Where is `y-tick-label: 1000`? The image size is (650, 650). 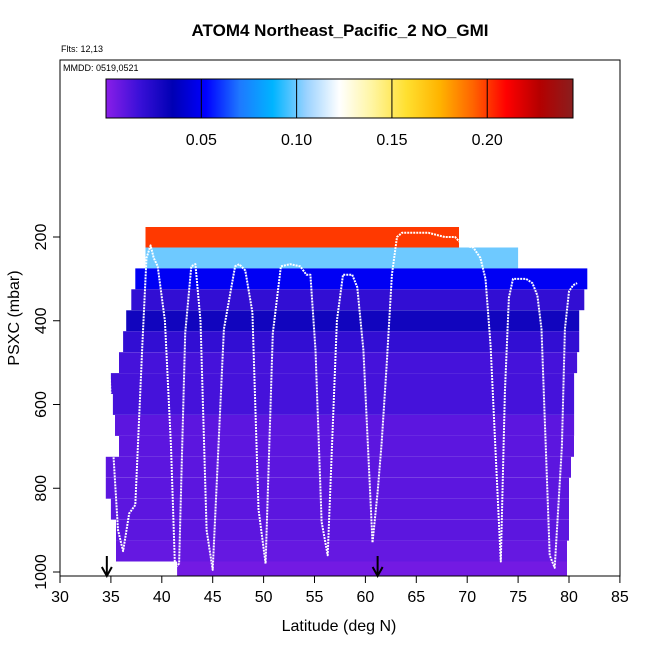 y-tick-label: 1000 is located at coordinates (41, 572).